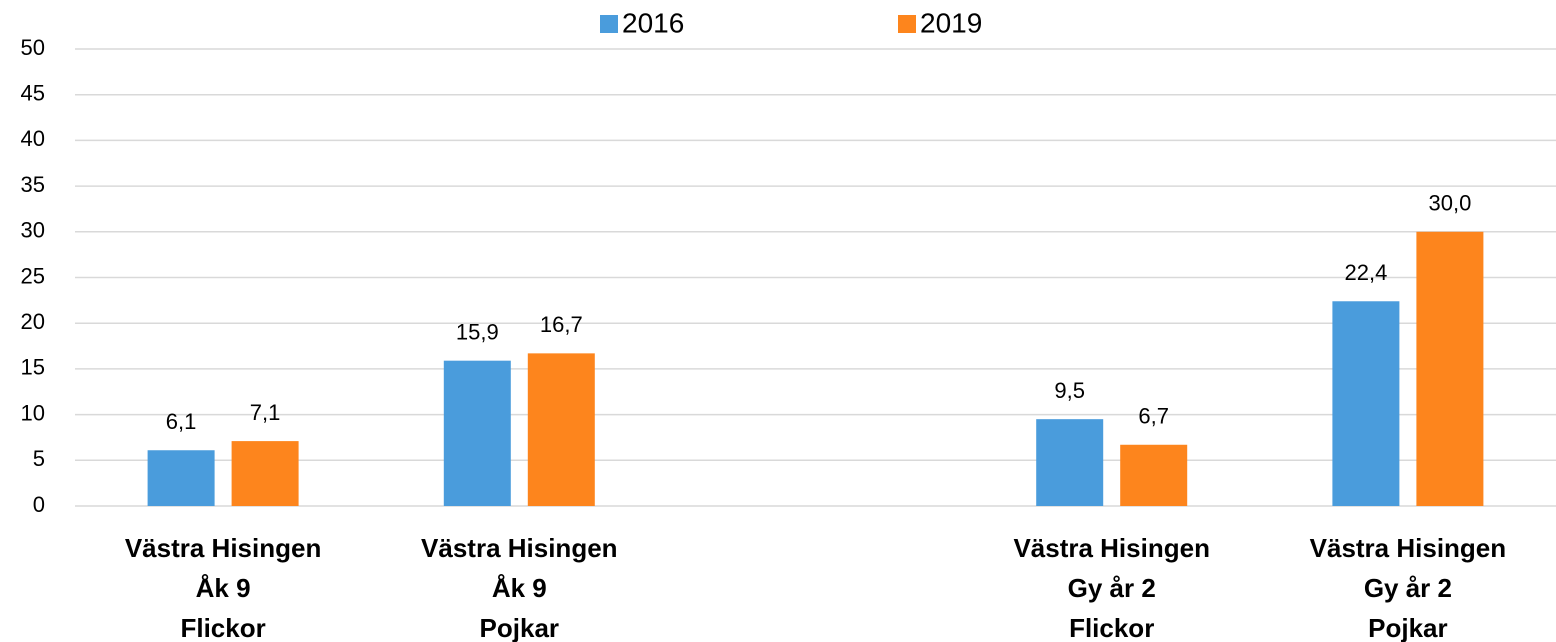  What do you see at coordinates (653, 22) in the screenshot?
I see `legend-label: 2016` at bounding box center [653, 22].